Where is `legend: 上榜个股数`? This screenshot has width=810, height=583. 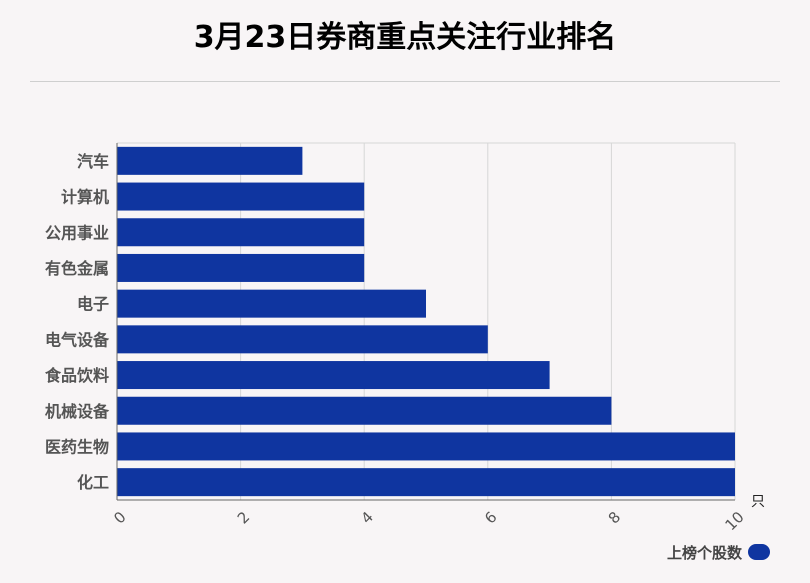 legend: 上榜个股数 is located at coordinates (718, 552).